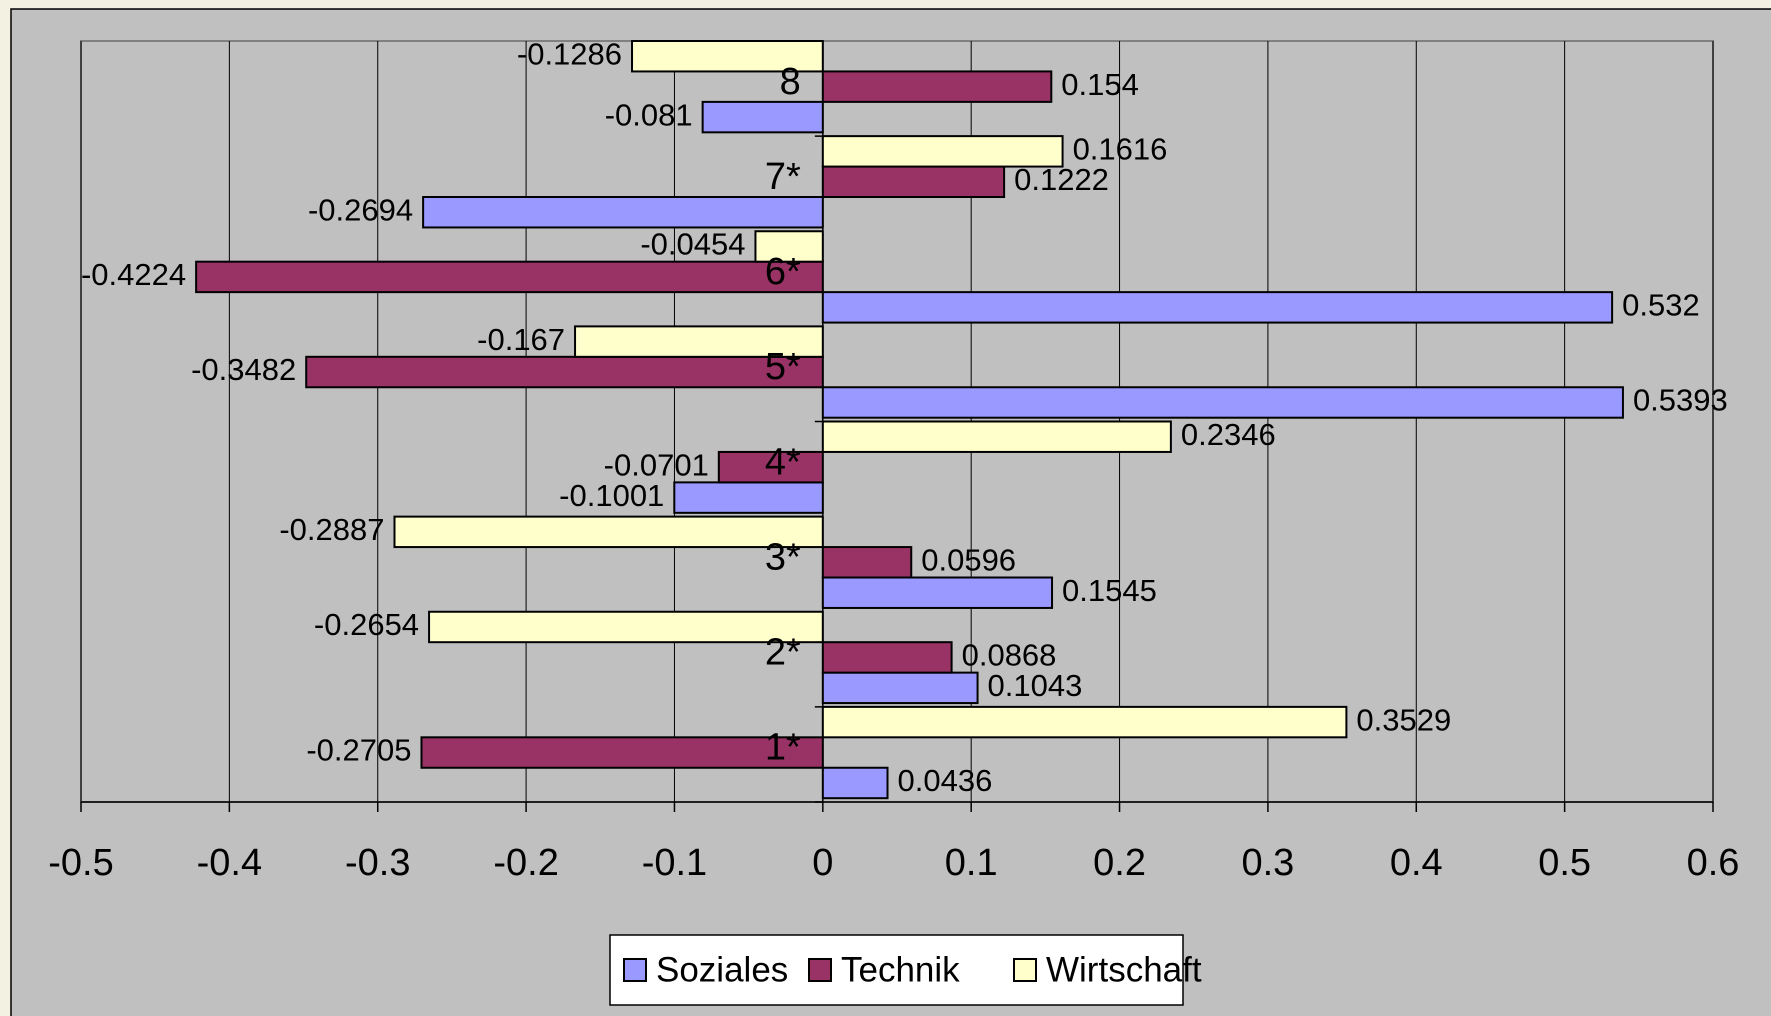 This screenshot has height=1016, width=1771. What do you see at coordinates (525, 863) in the screenshot?
I see `x-tick-label: -0.2` at bounding box center [525, 863].